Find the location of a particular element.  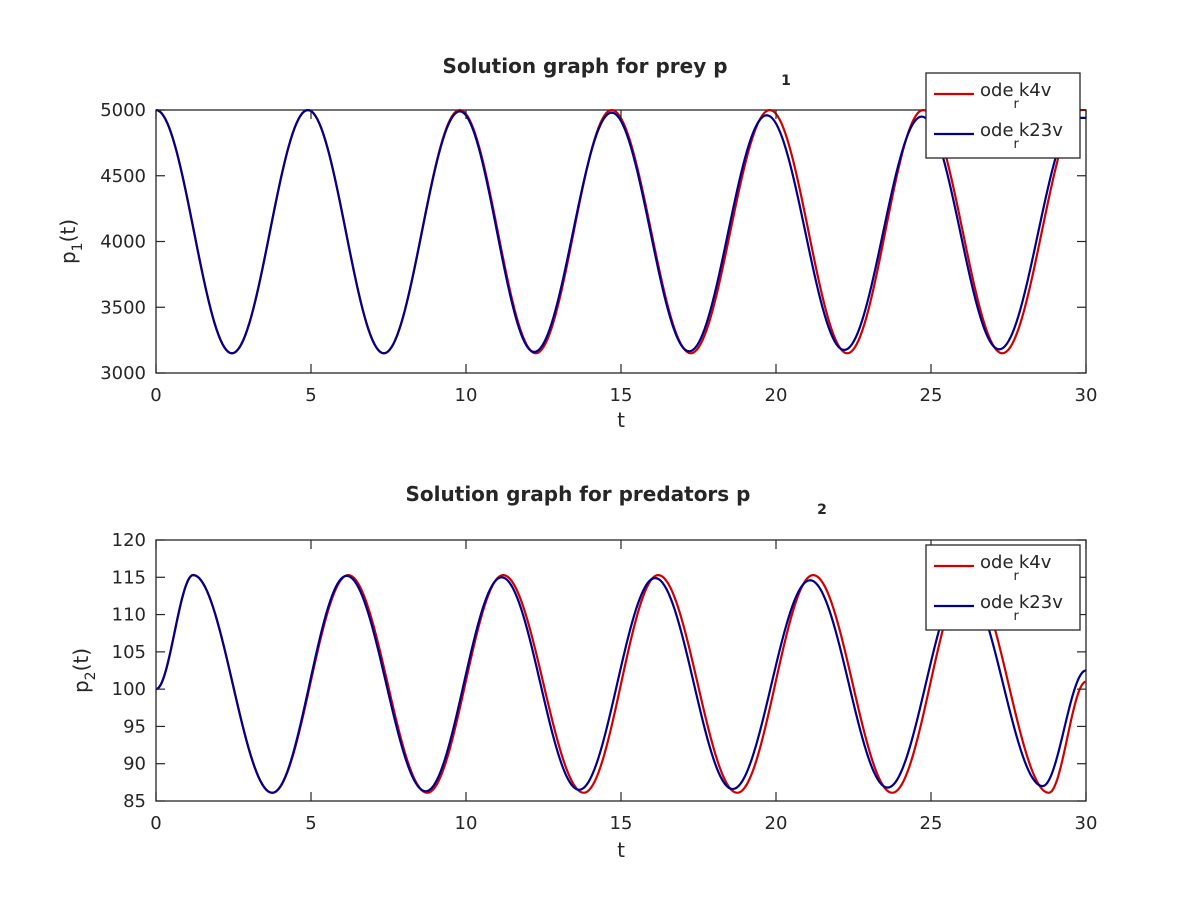

y-tick-label: 3000 is located at coordinates (123, 373).